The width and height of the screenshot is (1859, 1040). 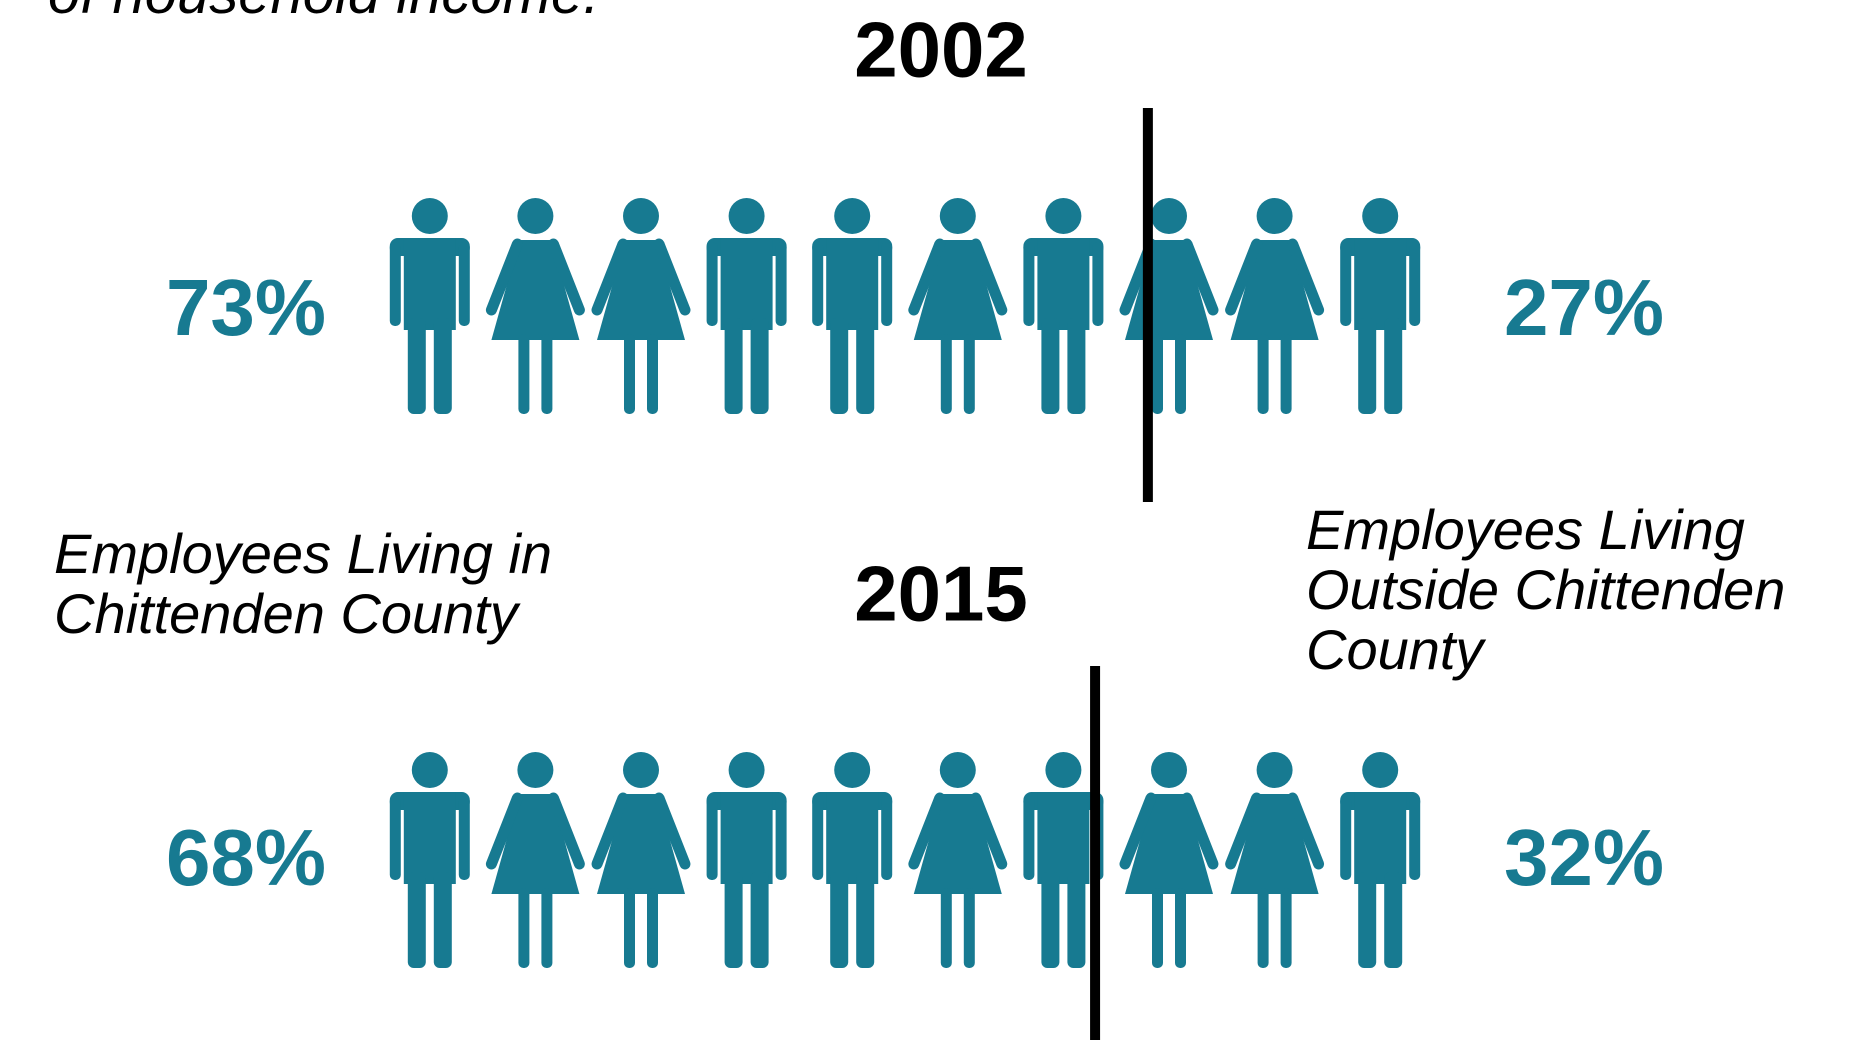 What do you see at coordinates (323, 13) in the screenshot?
I see `caption: of household income.` at bounding box center [323, 13].